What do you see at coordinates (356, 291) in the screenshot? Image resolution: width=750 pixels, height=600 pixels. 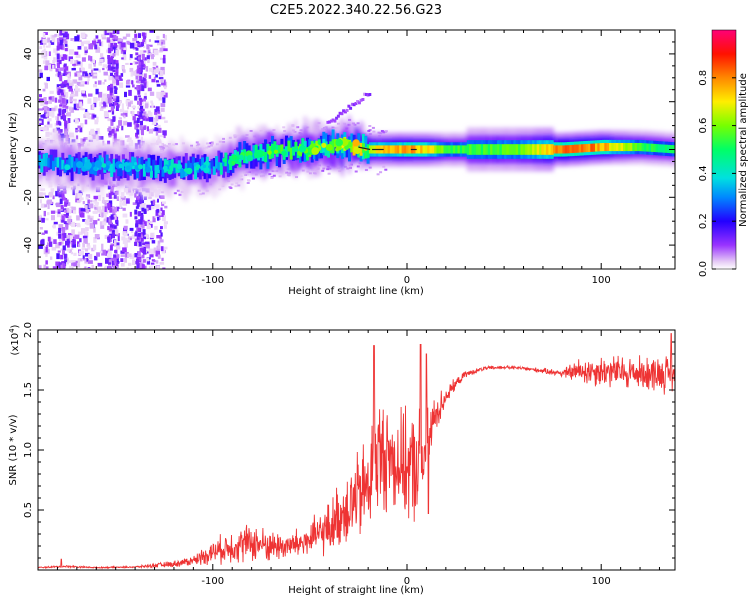 I see `spectrogram-xlabel: Height of straight line (km)` at bounding box center [356, 291].